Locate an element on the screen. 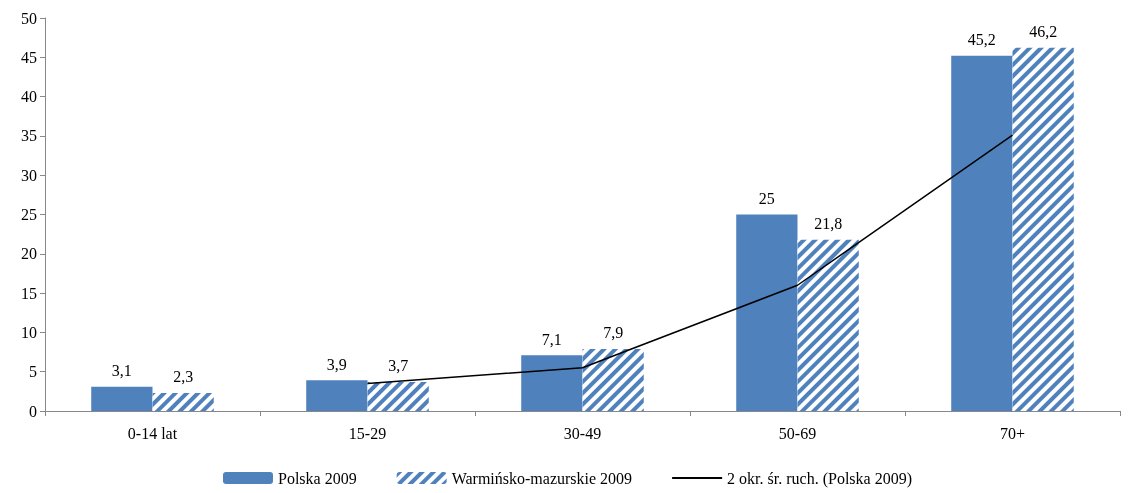 The width and height of the screenshot is (1135, 493). data-label: 3,1 is located at coordinates (121, 371).